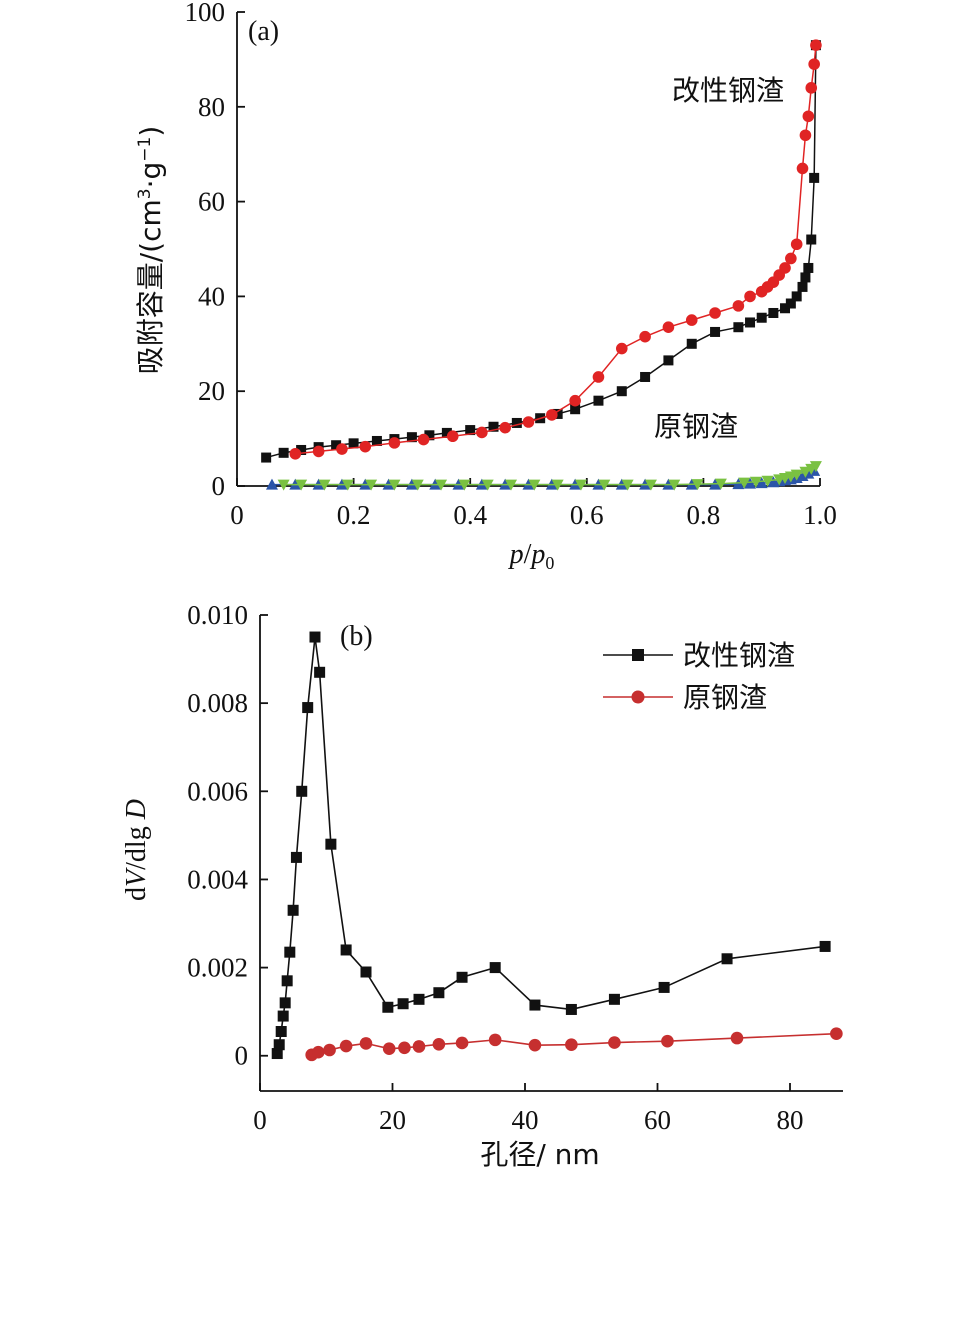 Image resolution: width=963 pixels, height=1336 pixels. Describe the element at coordinates (820, 515) in the screenshot. I see `x-tick-label: 1.0` at that location.